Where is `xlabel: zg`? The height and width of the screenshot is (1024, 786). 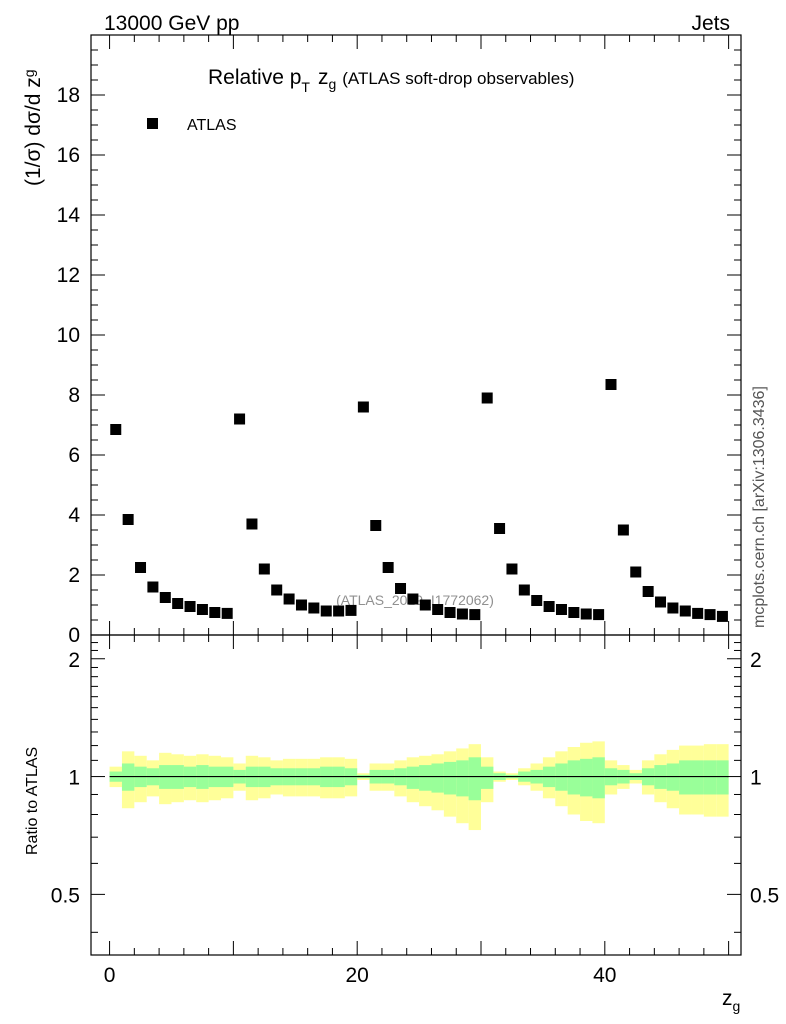
xlabel: zg is located at coordinates (731, 1000).